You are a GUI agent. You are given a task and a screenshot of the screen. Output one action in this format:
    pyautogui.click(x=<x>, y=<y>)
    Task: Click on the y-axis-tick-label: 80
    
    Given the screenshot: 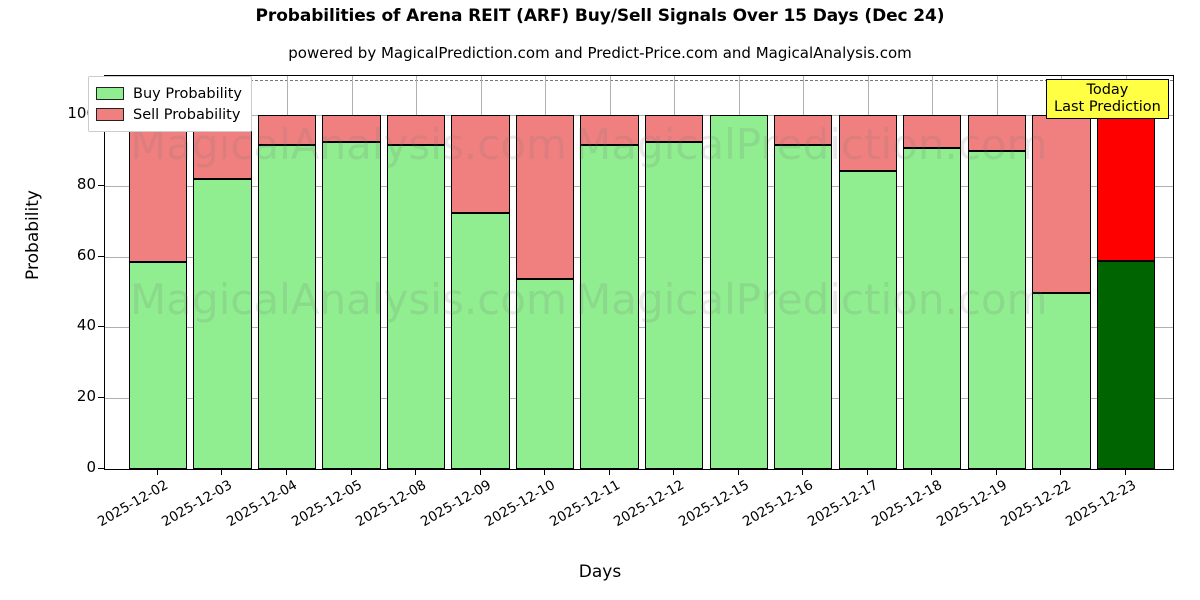 What is the action you would take?
    pyautogui.click(x=86, y=183)
    